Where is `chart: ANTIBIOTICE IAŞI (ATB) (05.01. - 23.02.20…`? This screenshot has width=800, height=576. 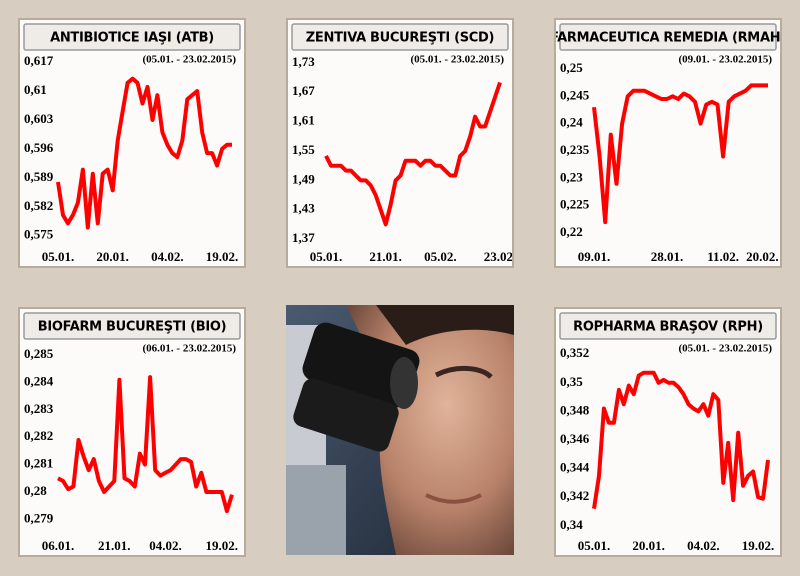 chart: ANTIBIOTICE IAŞI (ATB) (05.01. - 23.02.20… is located at coordinates (132, 143).